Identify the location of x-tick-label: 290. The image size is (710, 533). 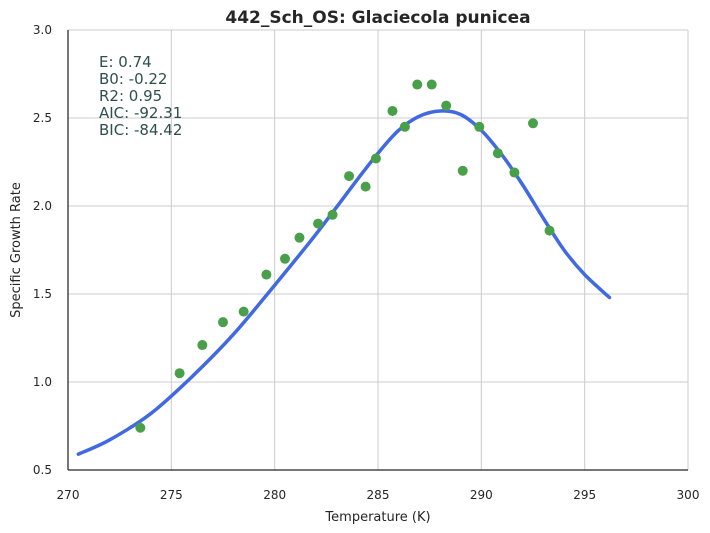
(481, 495).